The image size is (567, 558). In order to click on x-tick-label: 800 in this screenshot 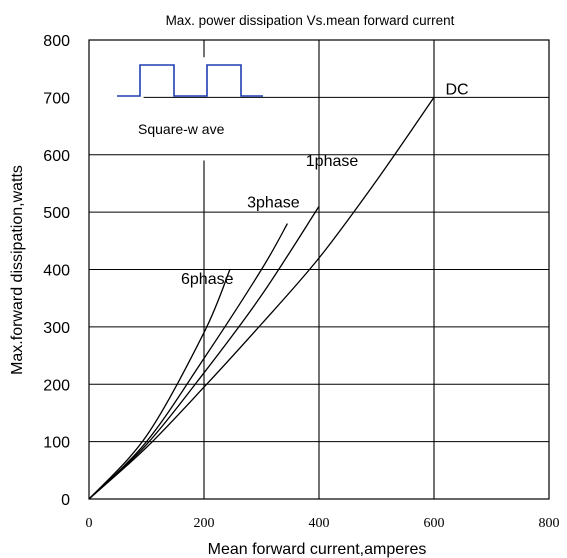, I will do `click(549, 523)`.